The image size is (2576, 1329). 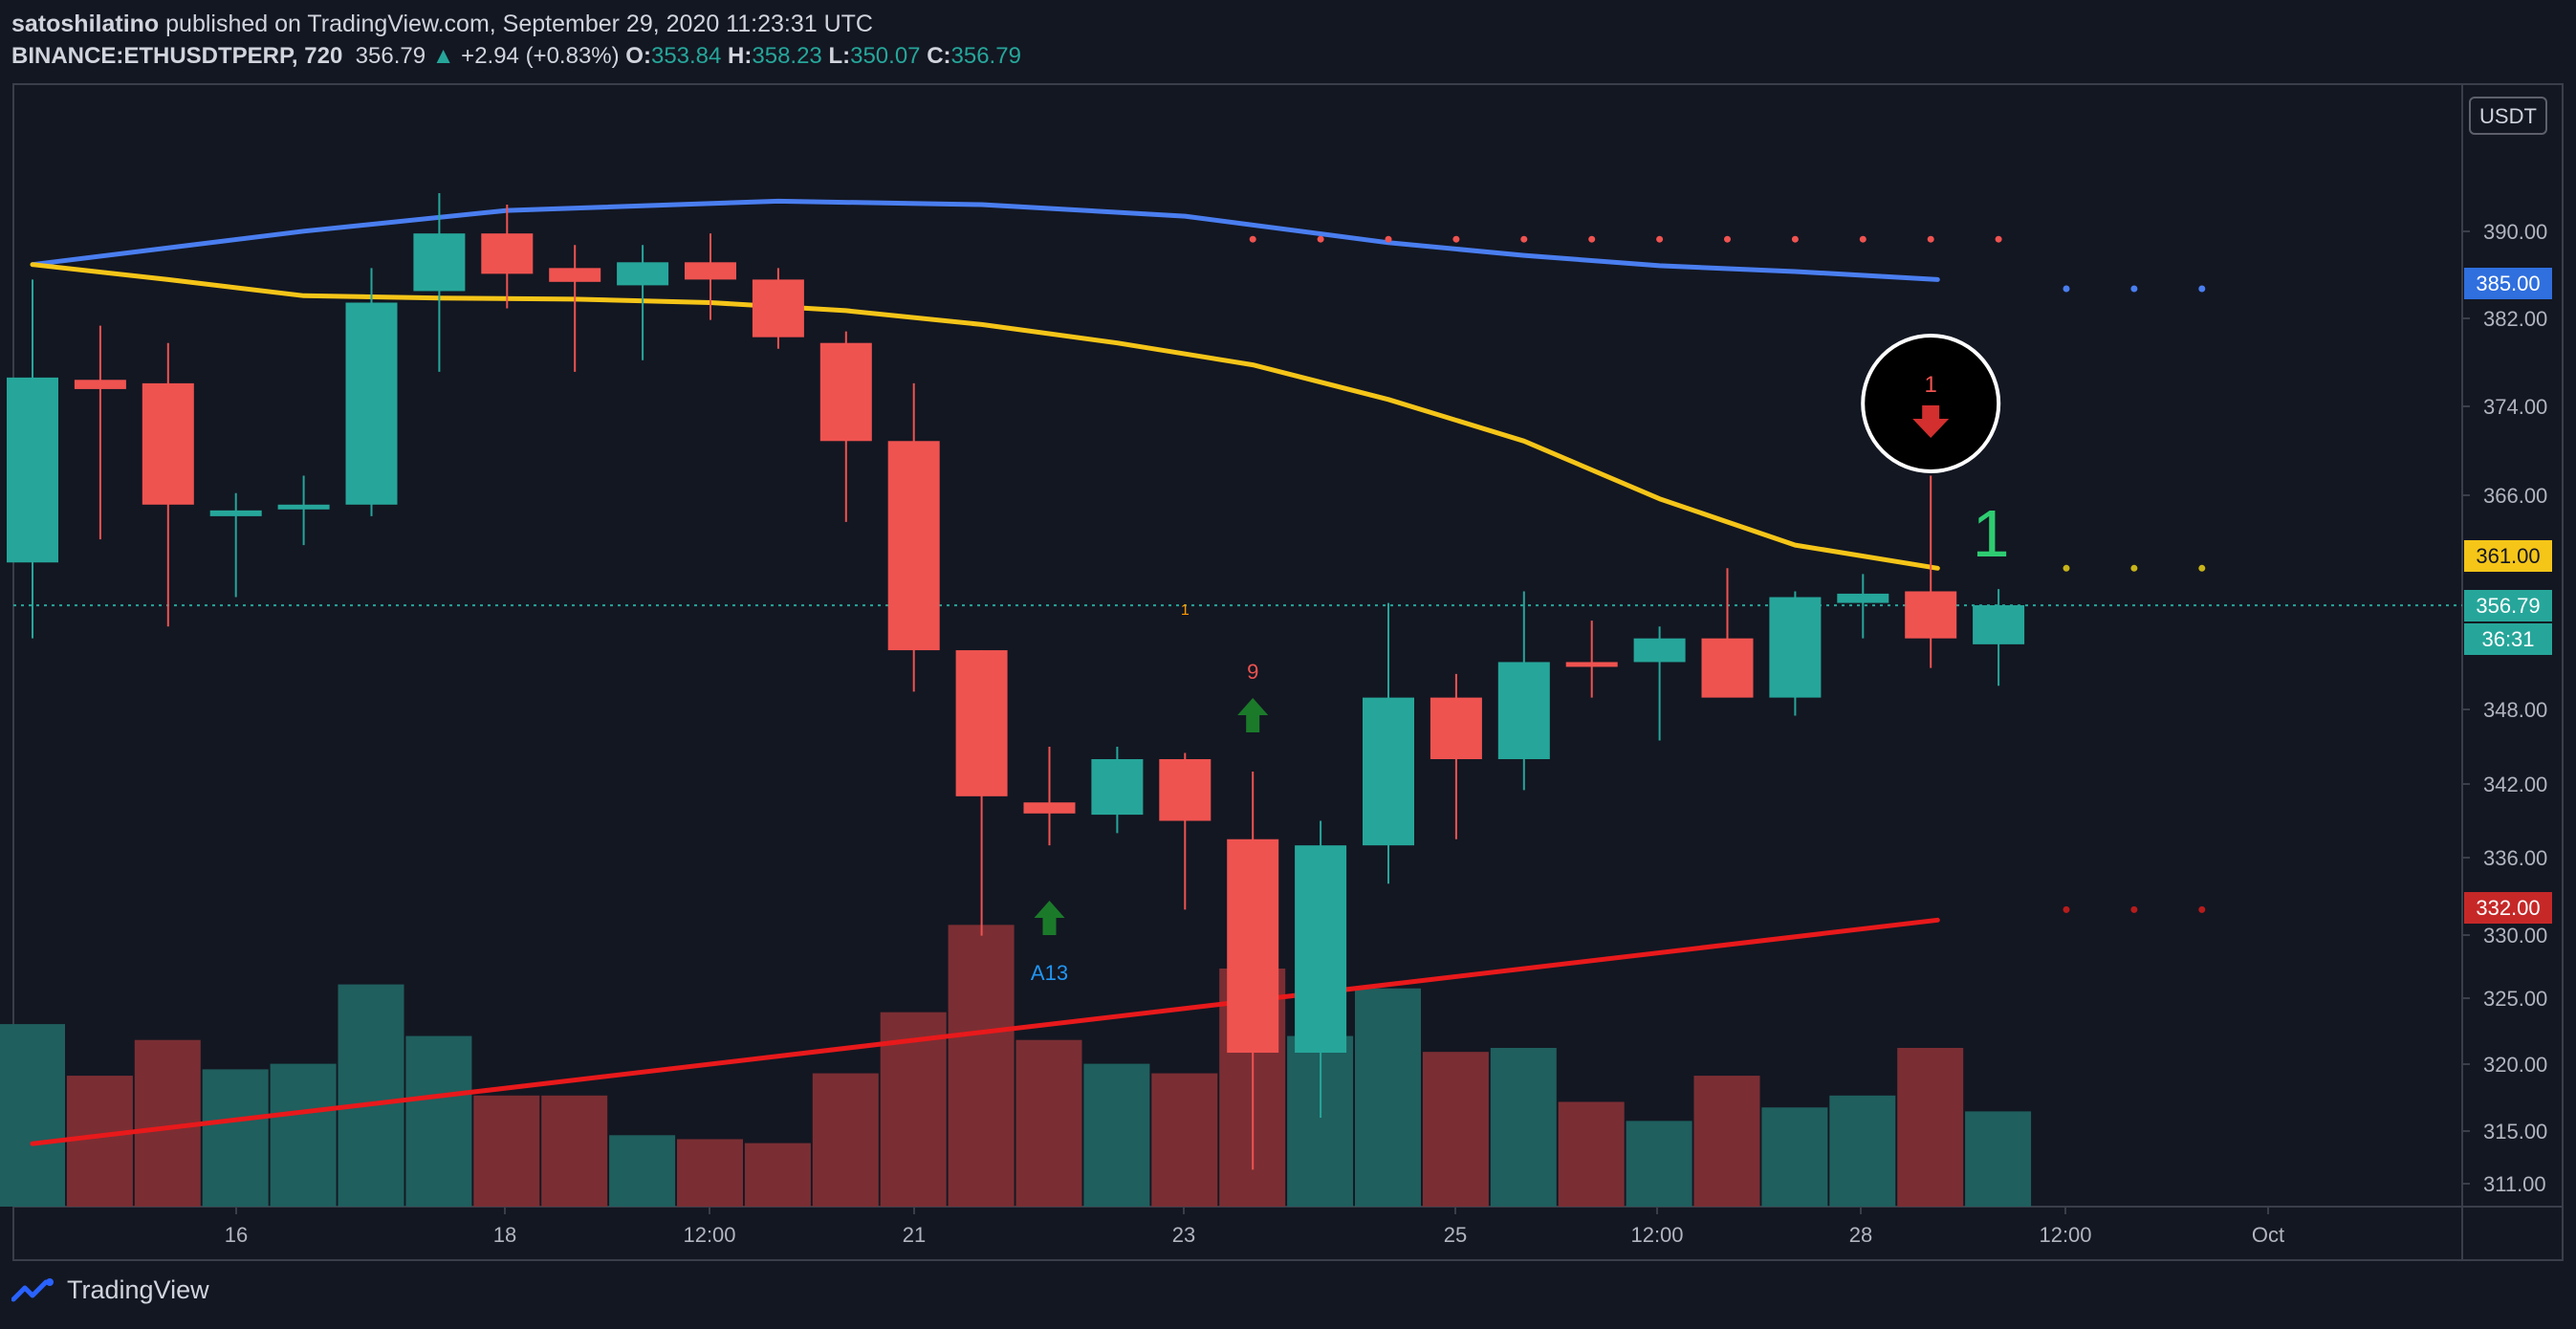 What do you see at coordinates (2515, 407) in the screenshot?
I see `price-tick-label: 374.00` at bounding box center [2515, 407].